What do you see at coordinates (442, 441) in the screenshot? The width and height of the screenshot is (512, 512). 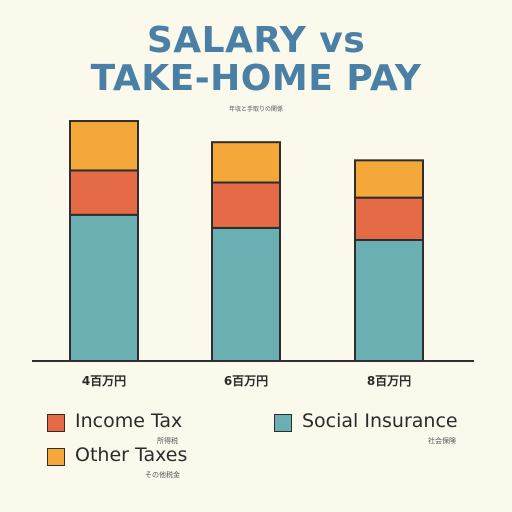 I see `legend-sublabel-social-insurance: 社会保険` at bounding box center [442, 441].